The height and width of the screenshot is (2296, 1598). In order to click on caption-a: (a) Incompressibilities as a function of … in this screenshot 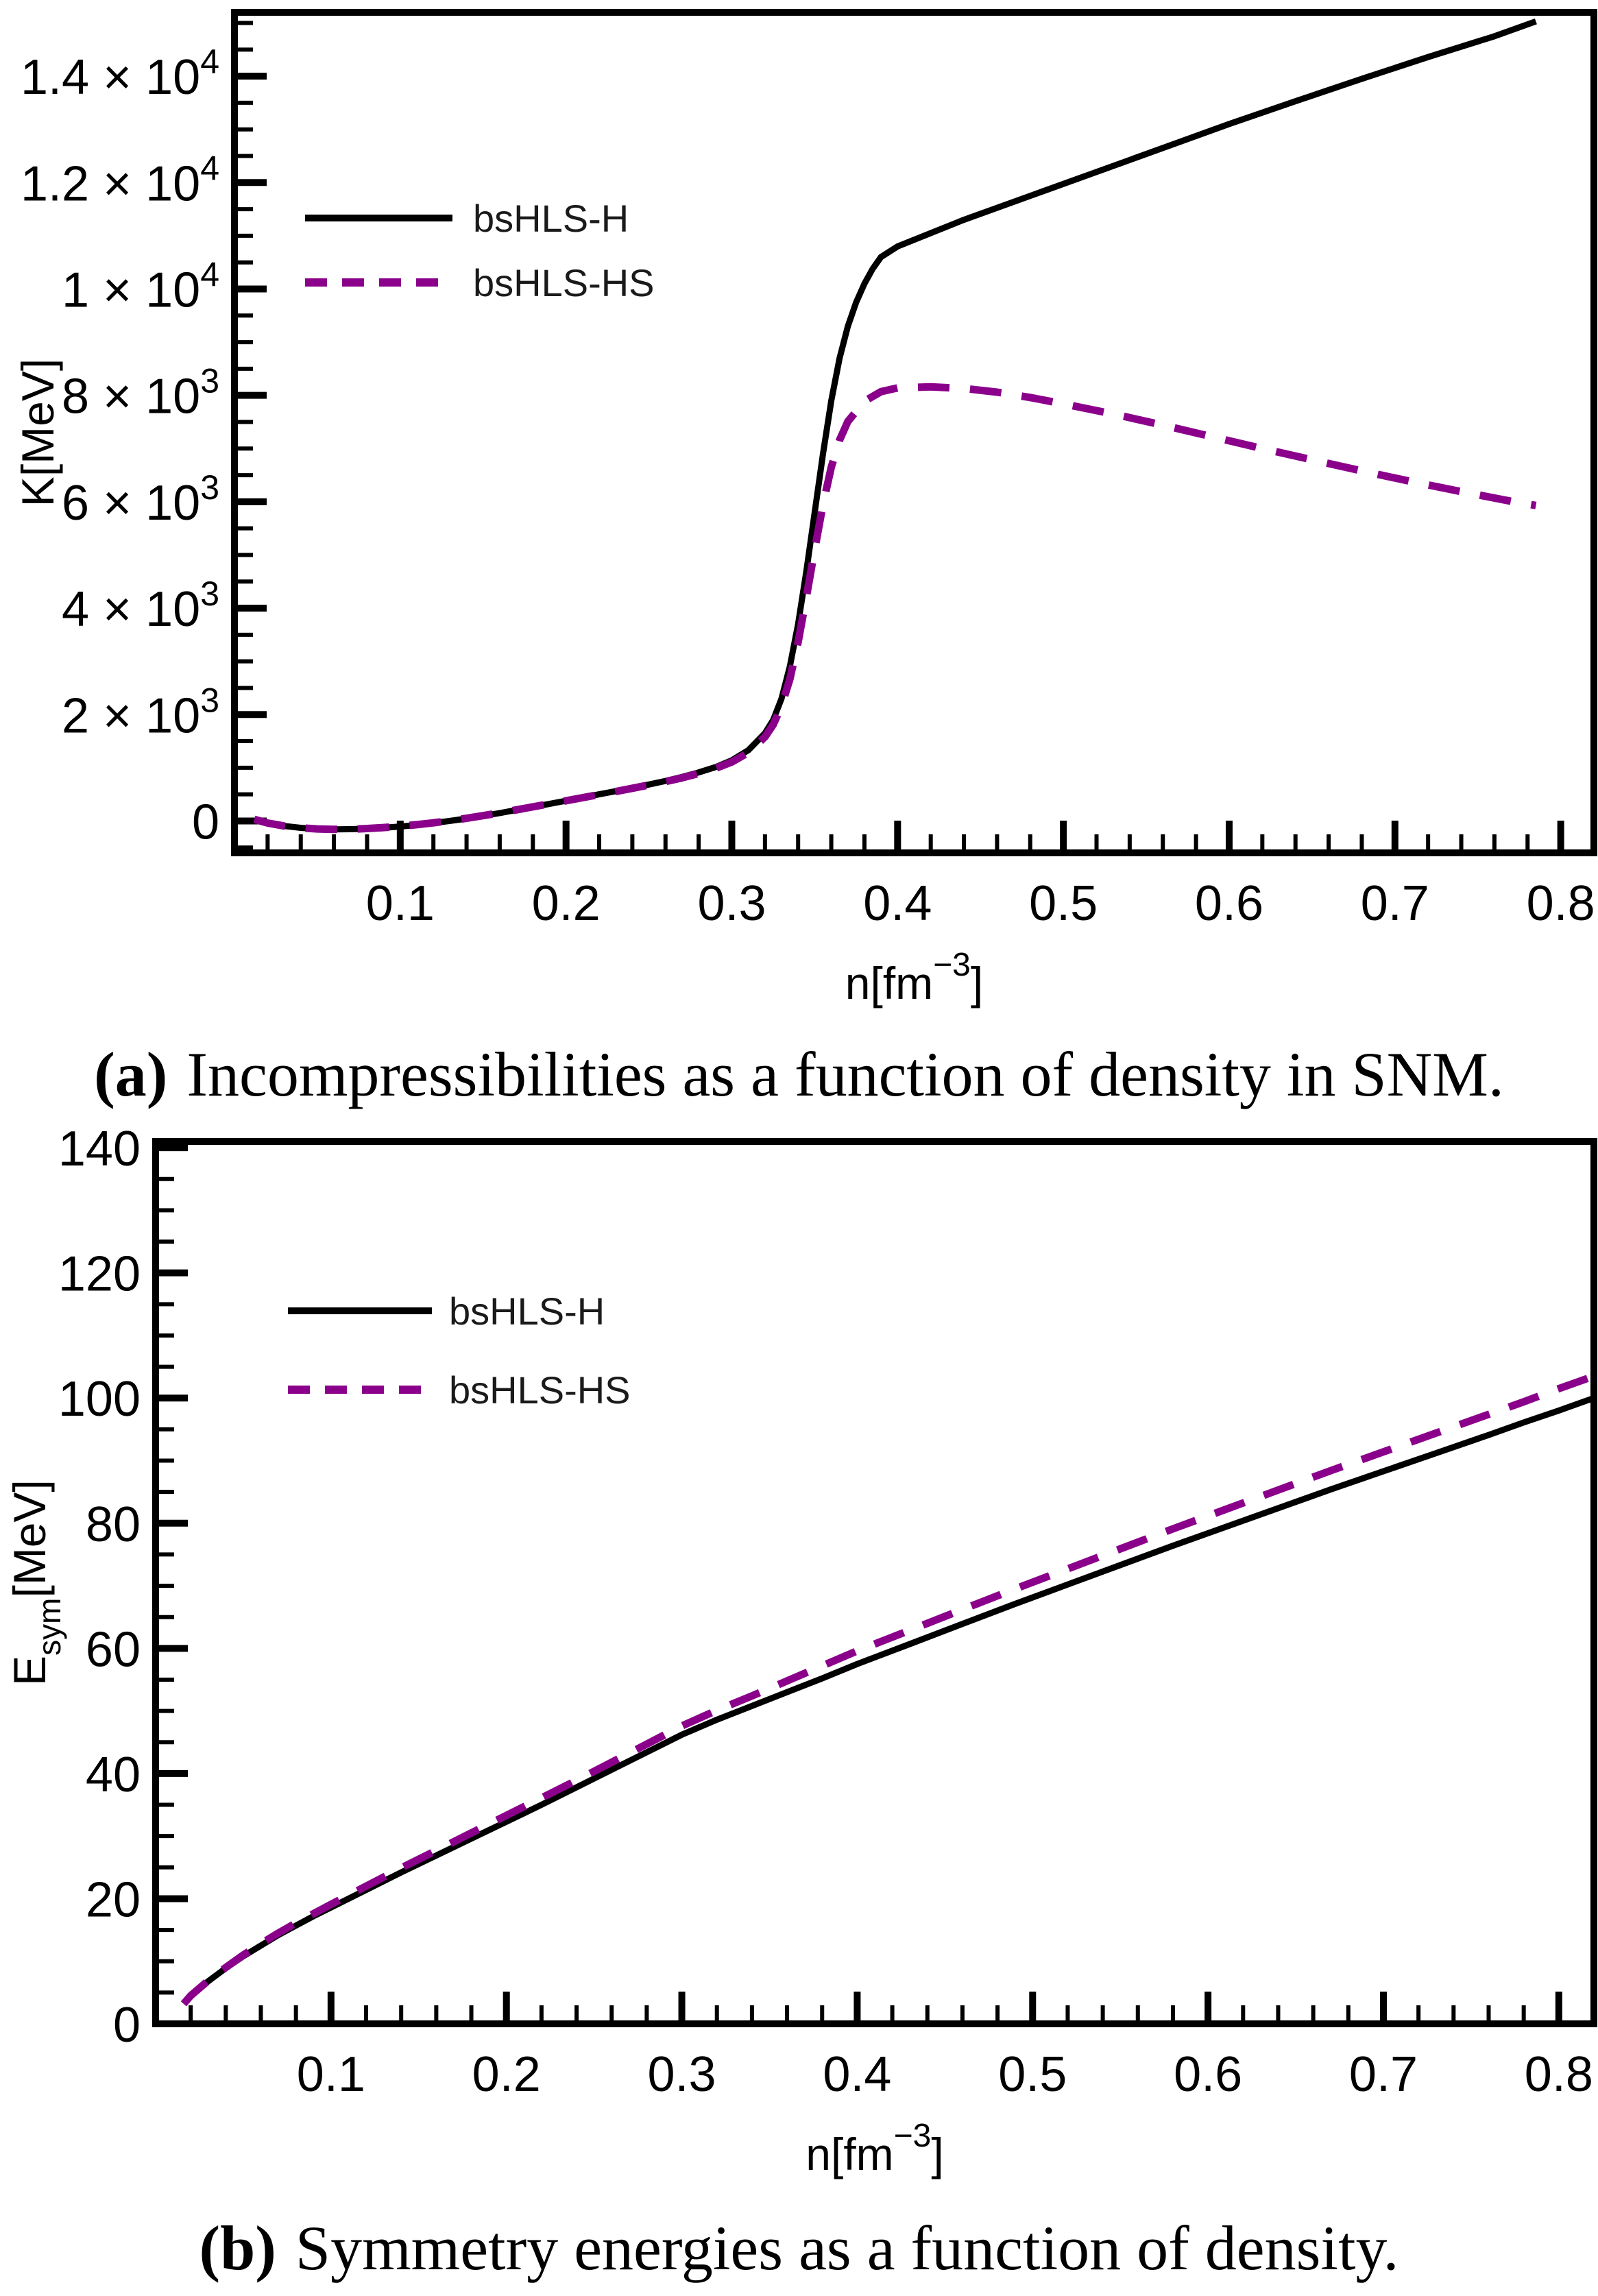, I will do `click(799, 1074)`.